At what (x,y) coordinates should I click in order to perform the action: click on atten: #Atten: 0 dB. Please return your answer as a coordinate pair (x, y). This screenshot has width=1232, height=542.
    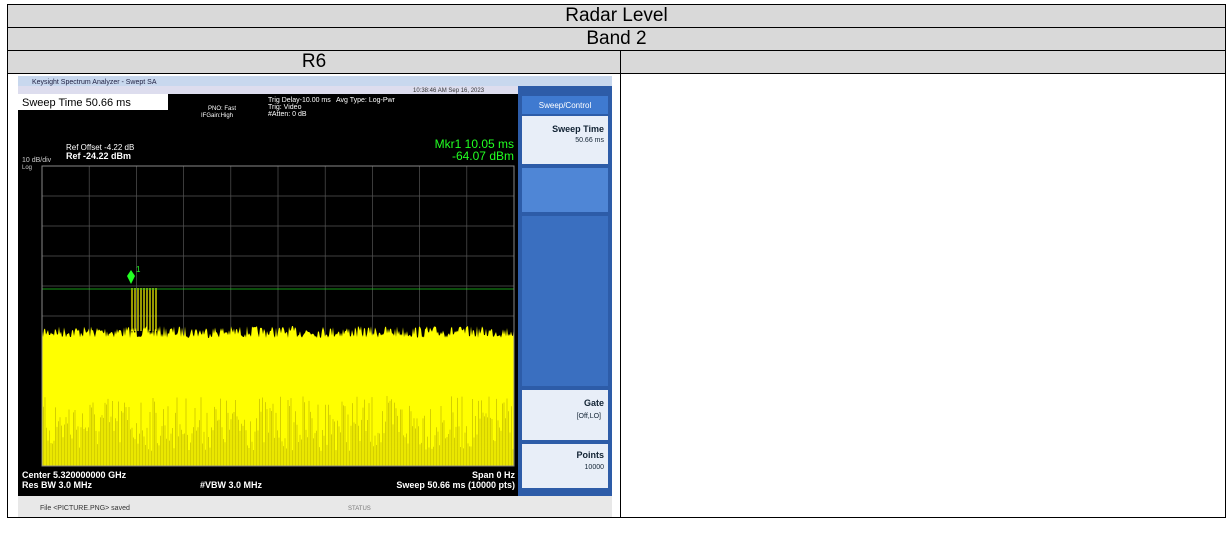
    Looking at the image, I should click on (287, 114).